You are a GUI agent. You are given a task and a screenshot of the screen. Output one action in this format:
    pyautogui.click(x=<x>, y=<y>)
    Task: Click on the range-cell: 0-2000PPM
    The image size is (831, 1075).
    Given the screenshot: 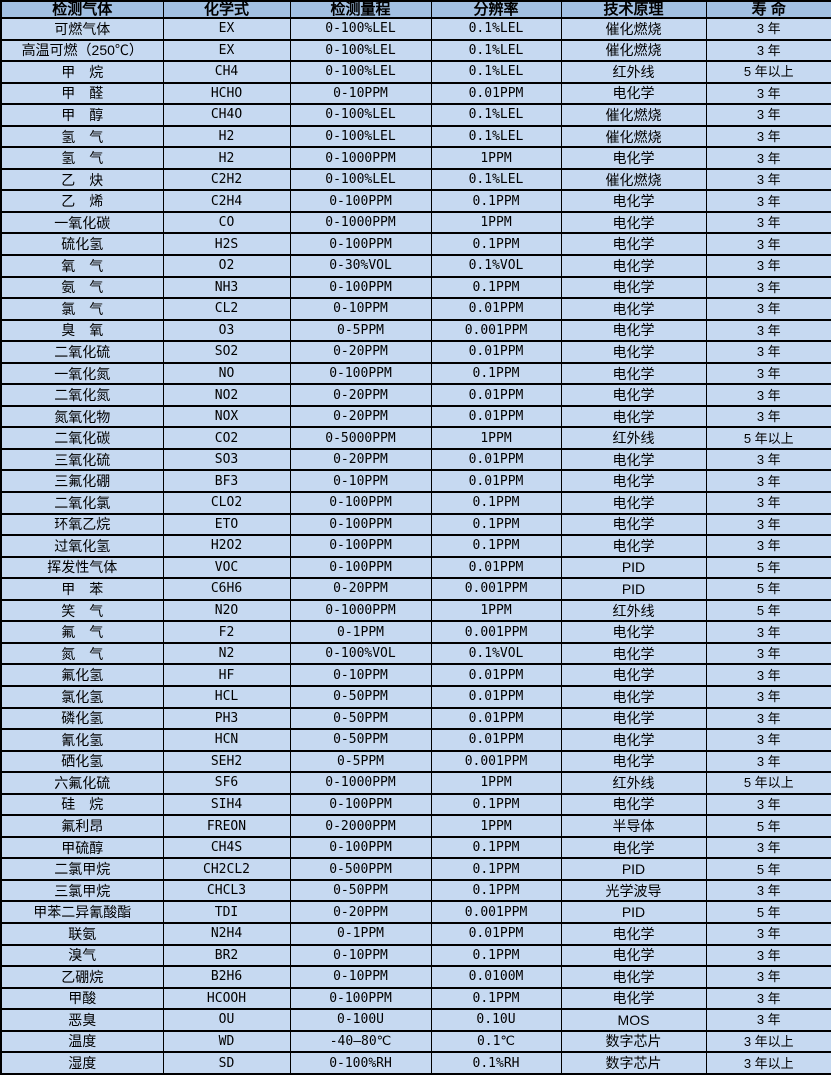 What is the action you would take?
    pyautogui.click(x=360, y=826)
    